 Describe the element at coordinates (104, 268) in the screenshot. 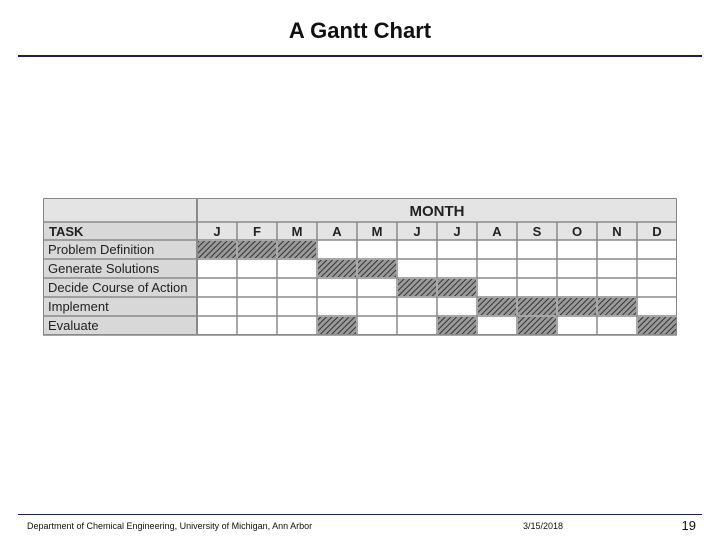

I see `task-name: Generate Solutions` at that location.